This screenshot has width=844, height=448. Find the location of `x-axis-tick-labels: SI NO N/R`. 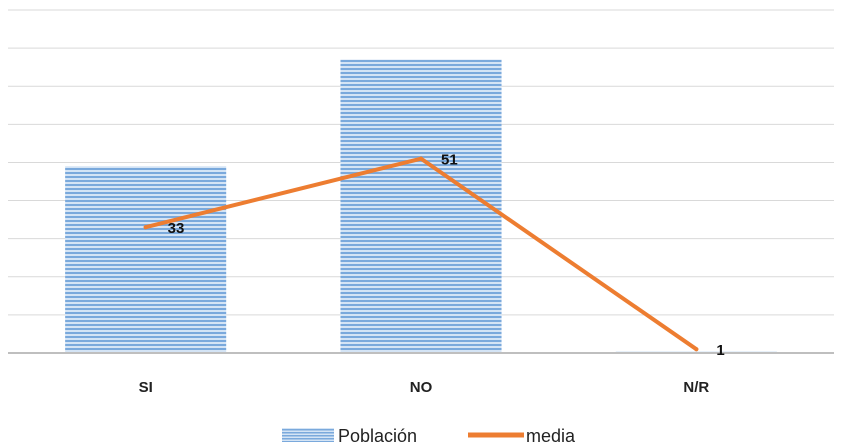

x-axis-tick-labels: SI NO N/R is located at coordinates (424, 387).